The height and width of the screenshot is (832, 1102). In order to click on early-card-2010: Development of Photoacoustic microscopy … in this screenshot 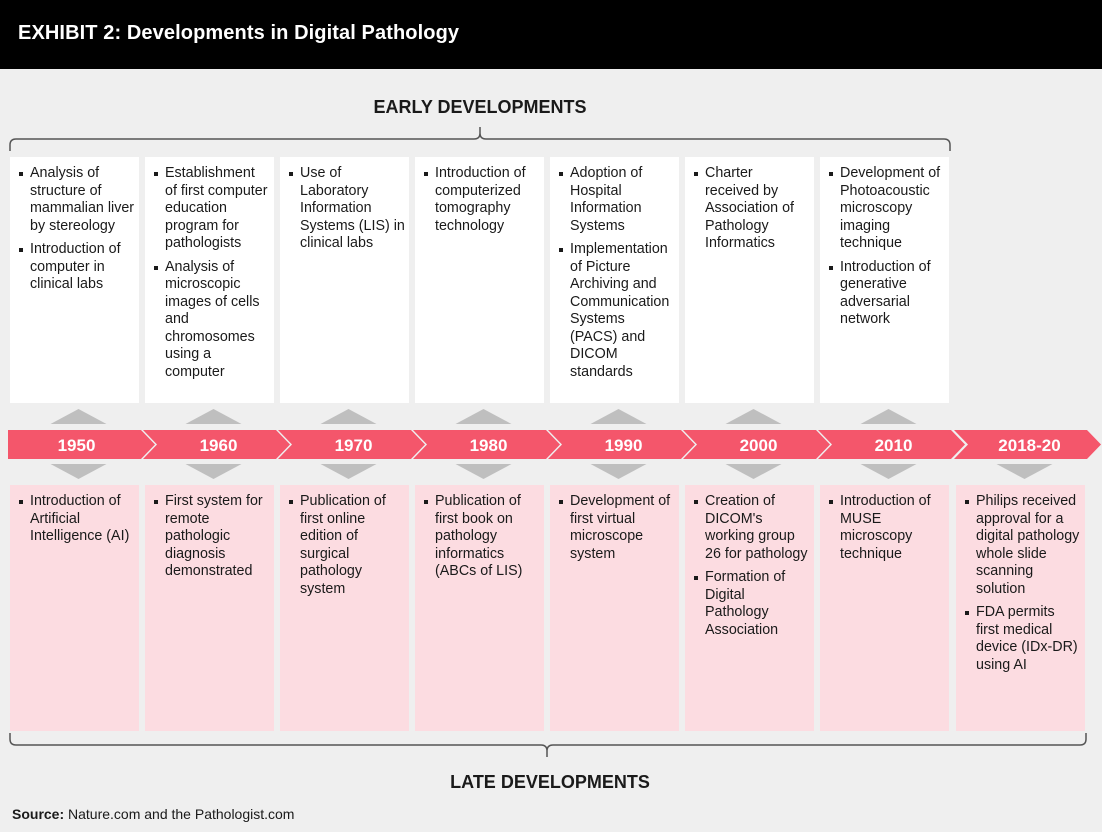, I will do `click(884, 280)`.